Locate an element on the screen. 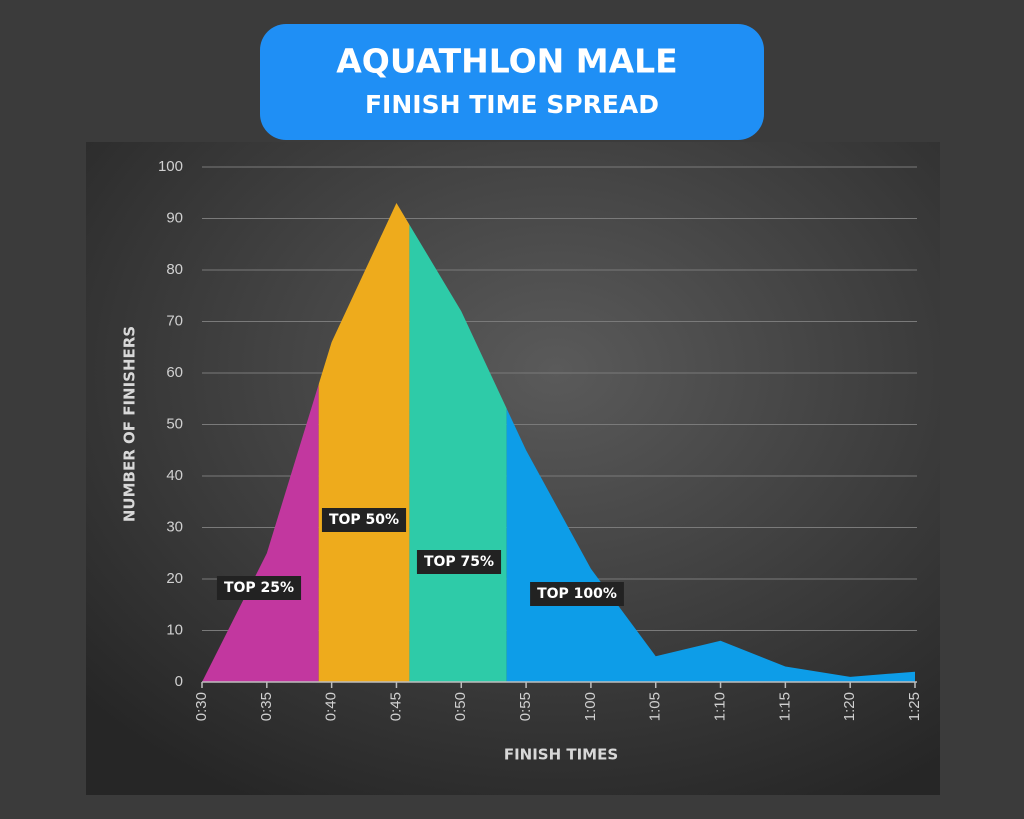 This screenshot has width=1024, height=819. region-label: TOP 50% is located at coordinates (364, 520).